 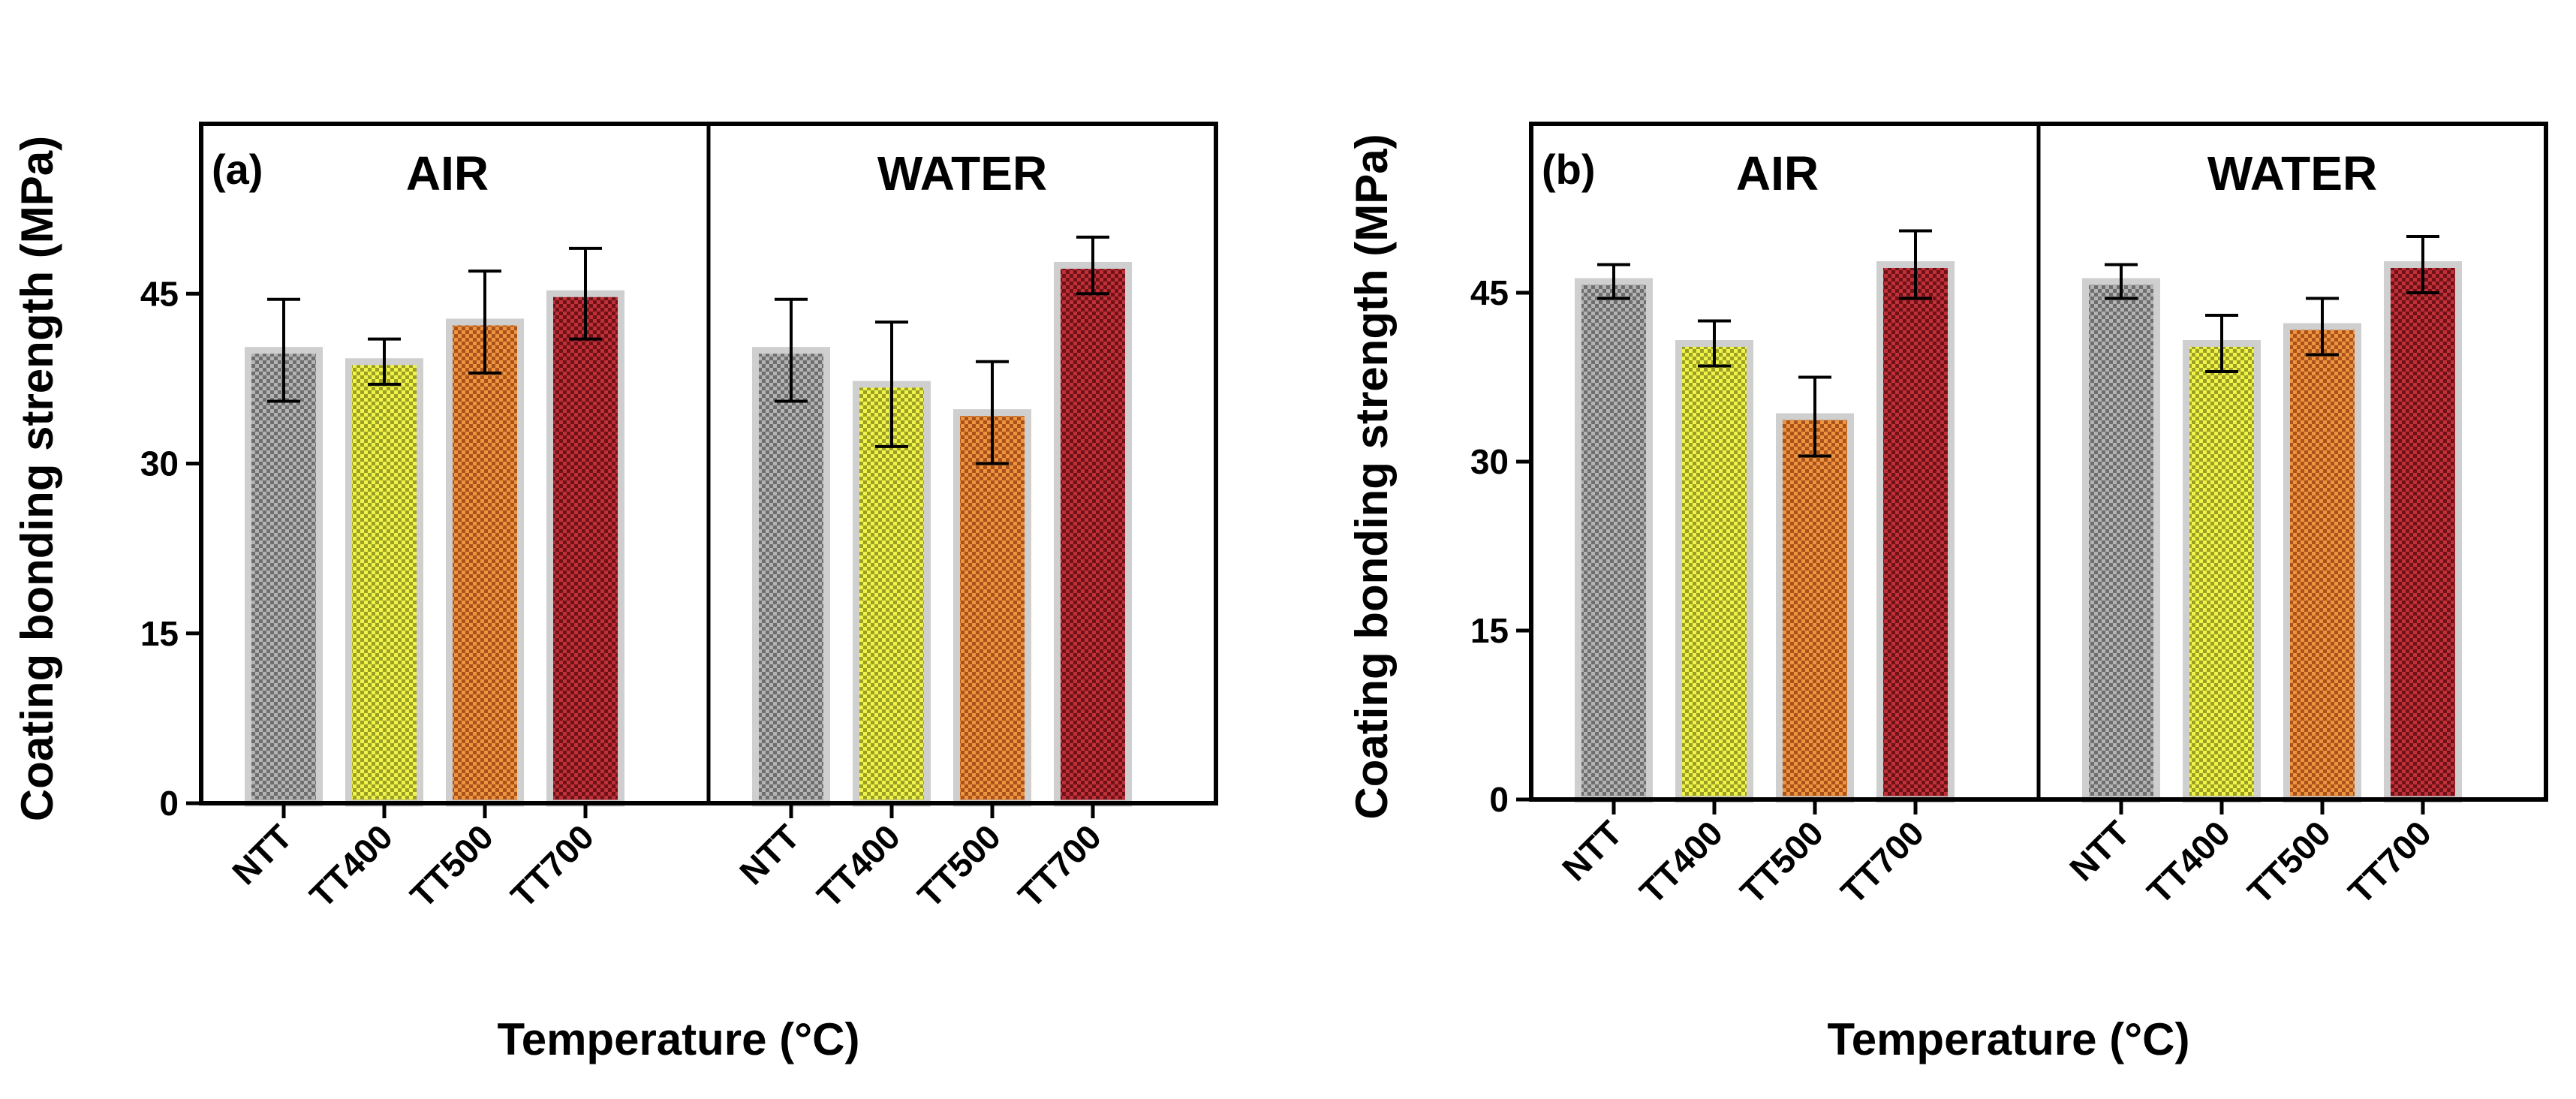 What do you see at coordinates (2222, 571) in the screenshot?
I see `bar-water-tt400` at bounding box center [2222, 571].